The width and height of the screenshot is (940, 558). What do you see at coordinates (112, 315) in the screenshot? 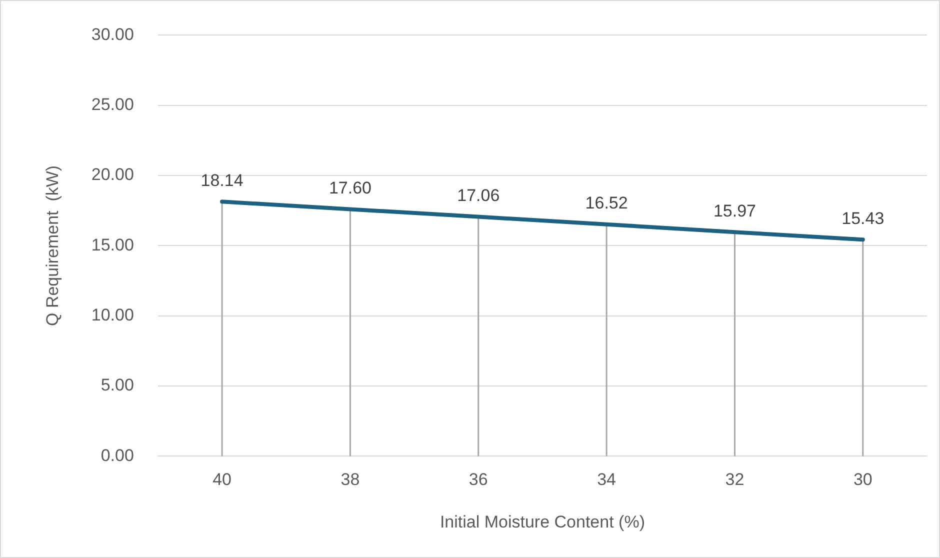
I see `y-tick-label: 10.00` at bounding box center [112, 315].